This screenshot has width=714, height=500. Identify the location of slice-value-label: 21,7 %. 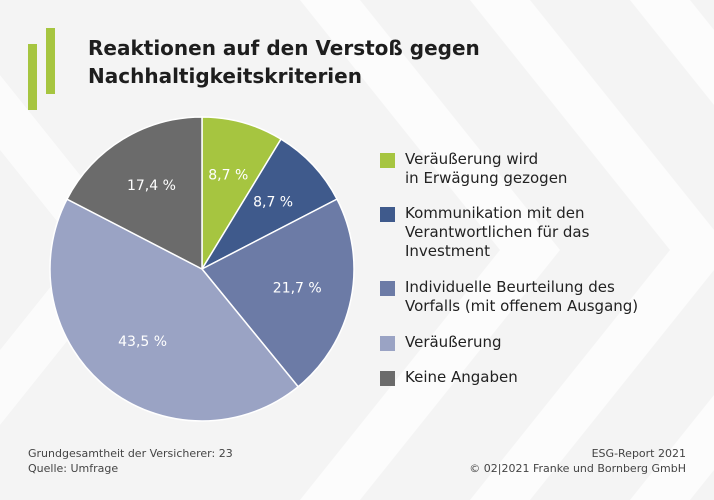
(297, 289).